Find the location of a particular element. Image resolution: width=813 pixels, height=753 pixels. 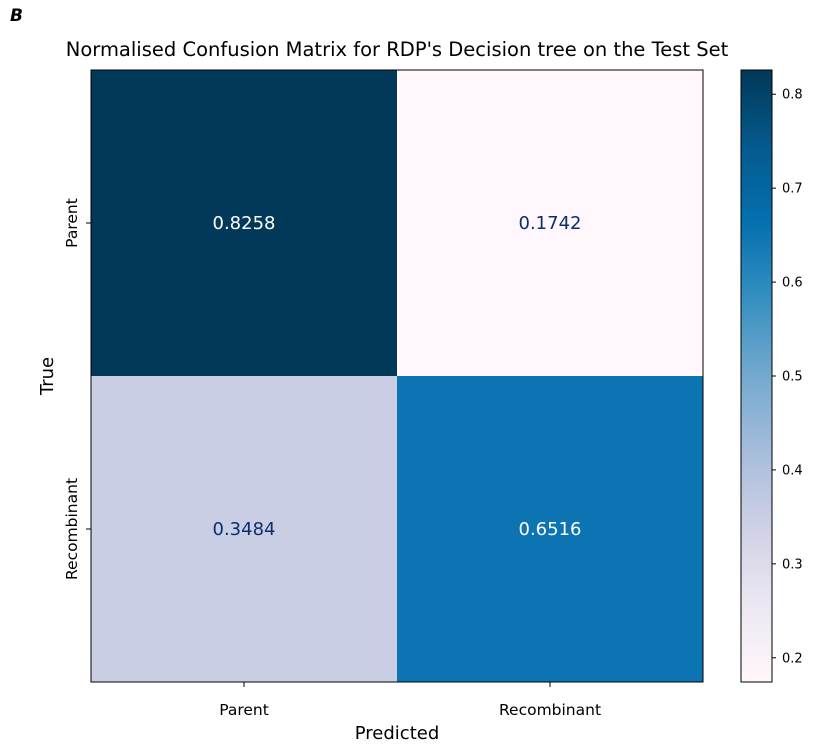

colorbar-tick-label: 0.3 is located at coordinates (792, 564).